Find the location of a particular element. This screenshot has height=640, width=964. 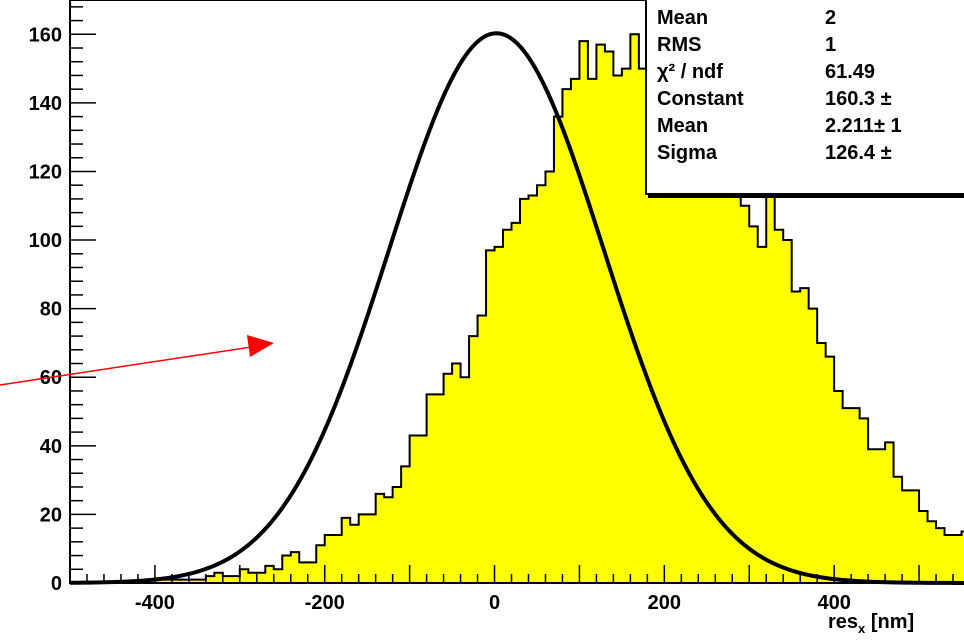

x-tick-label: 400 is located at coordinates (833, 603).